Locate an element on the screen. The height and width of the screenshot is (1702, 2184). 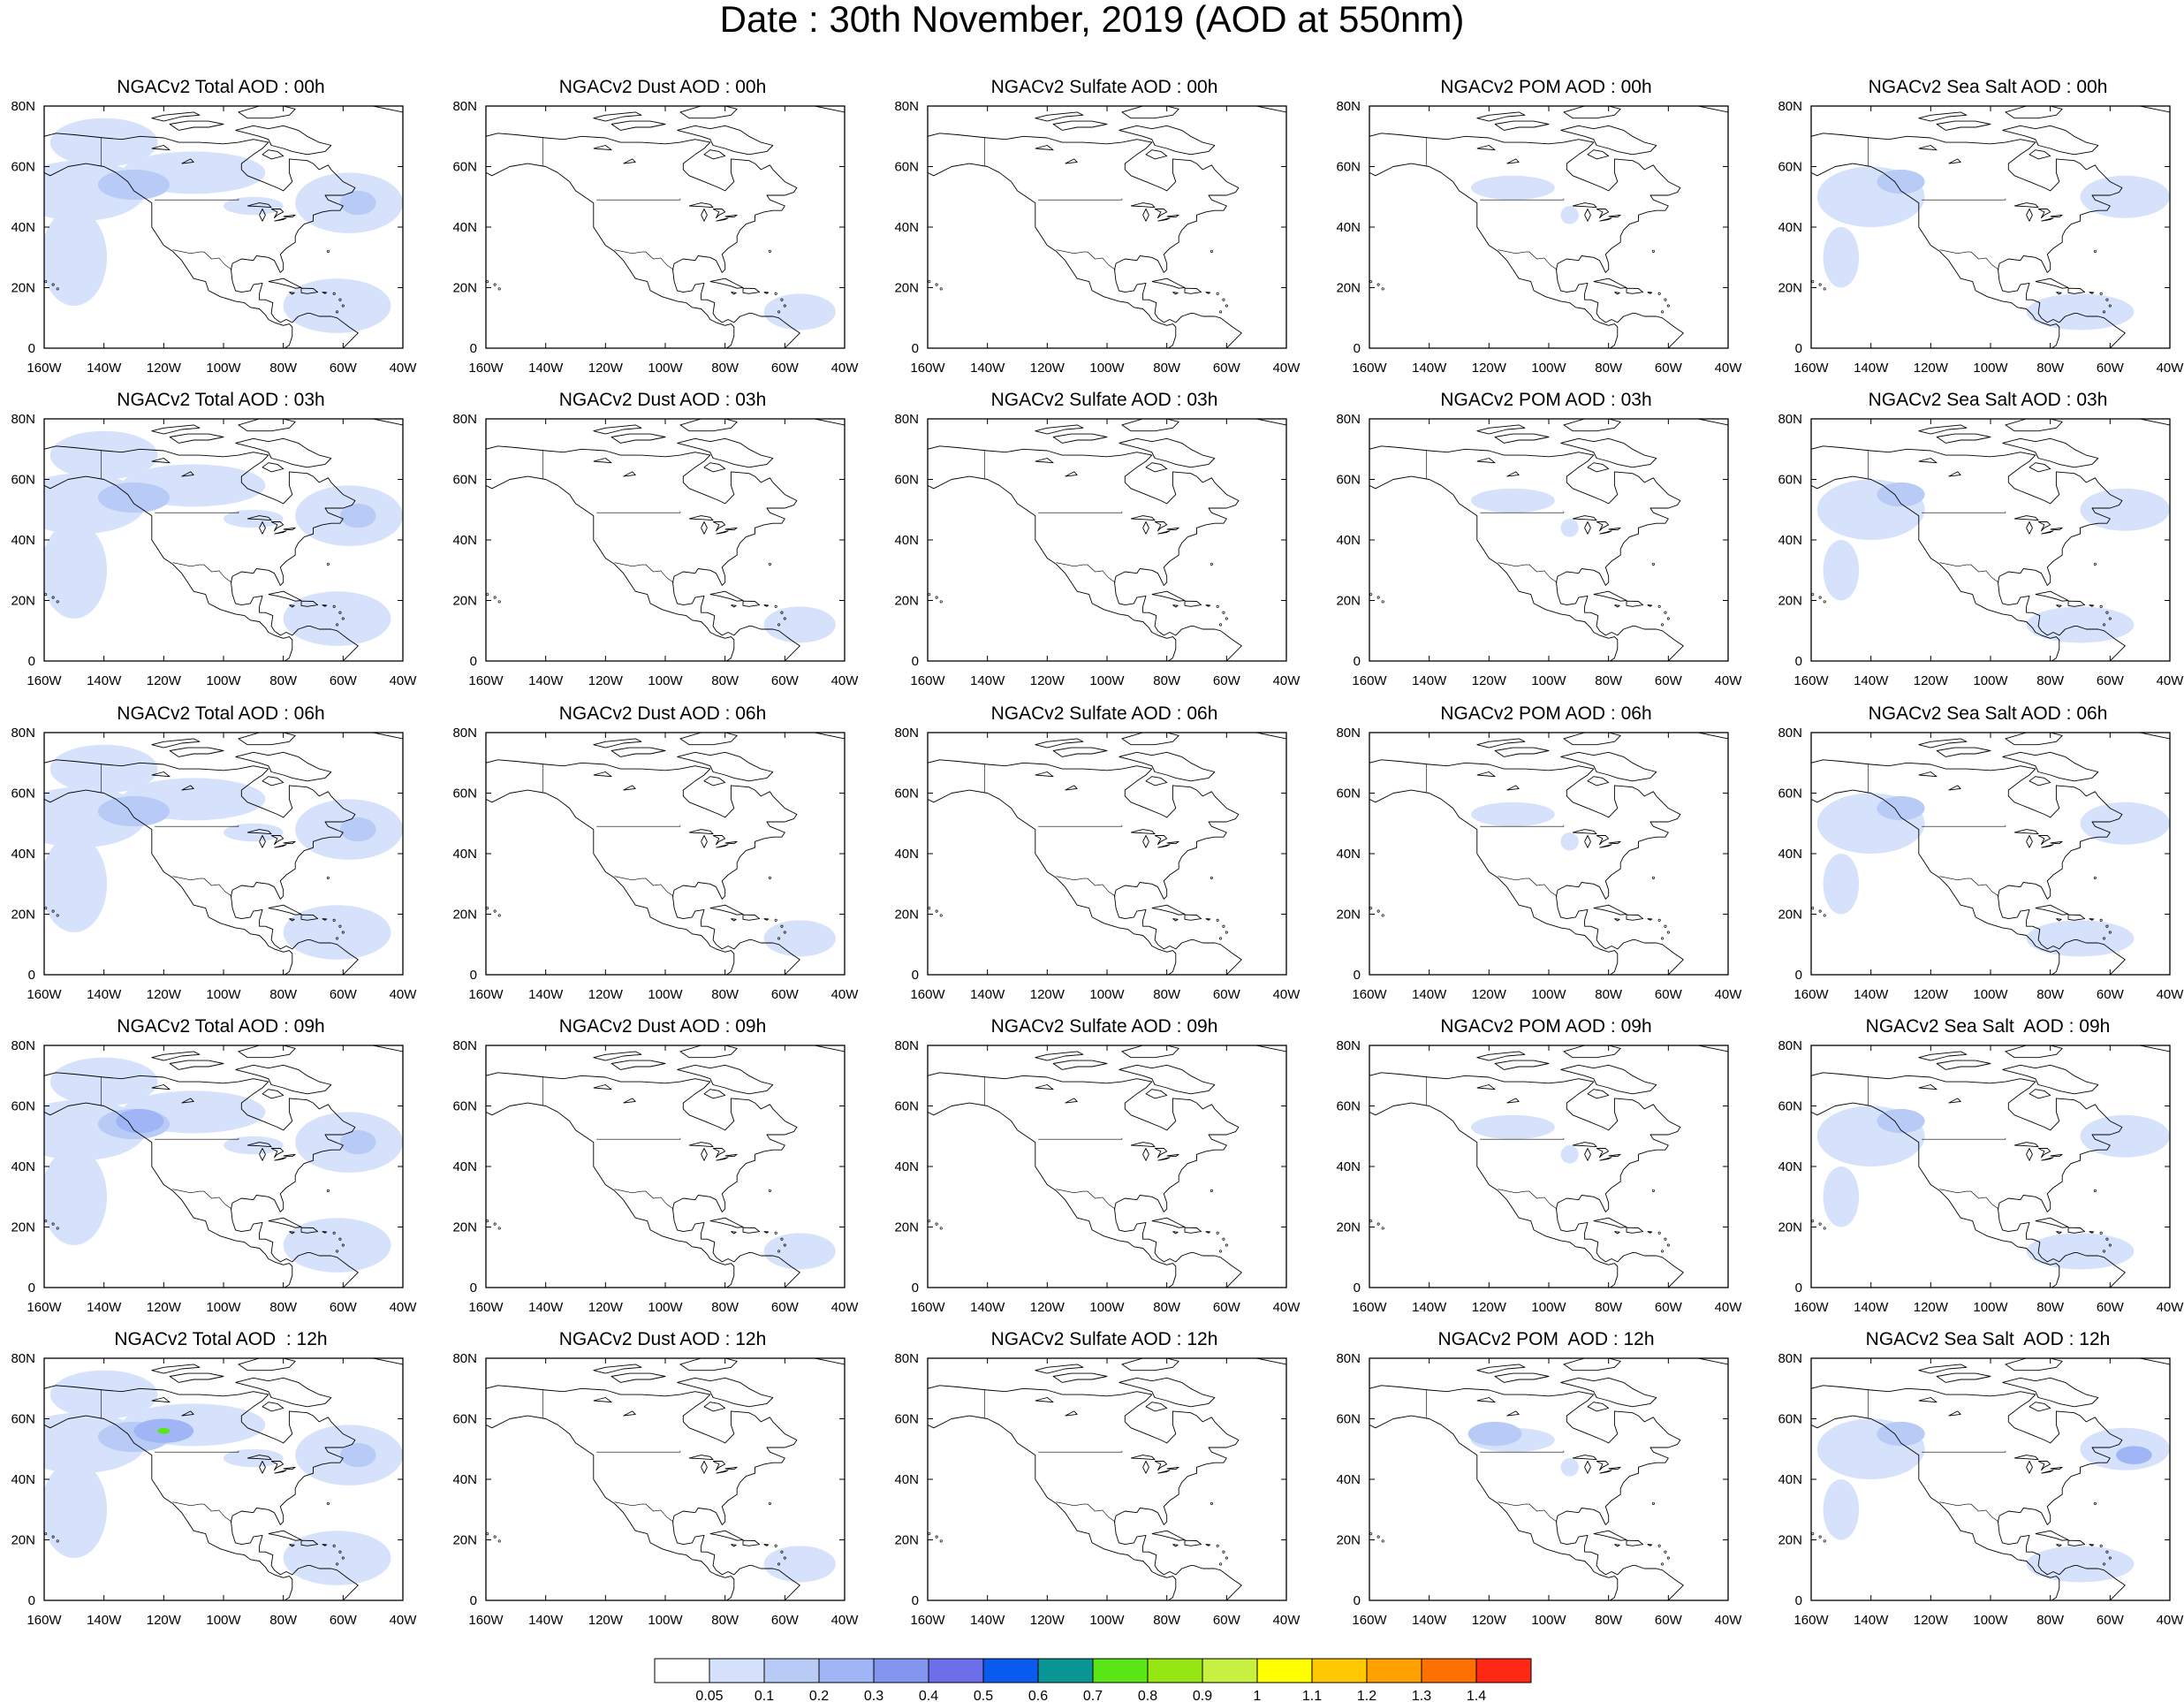
colorbar-swatch is located at coordinates (1340, 1670).